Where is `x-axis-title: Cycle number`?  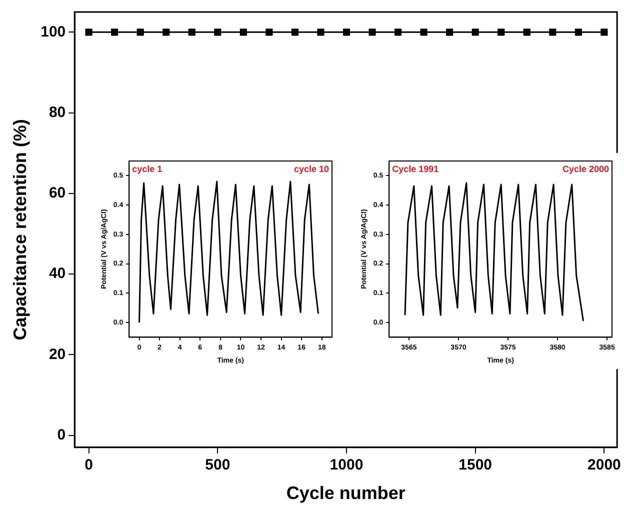
x-axis-title: Cycle number is located at coordinates (346, 493).